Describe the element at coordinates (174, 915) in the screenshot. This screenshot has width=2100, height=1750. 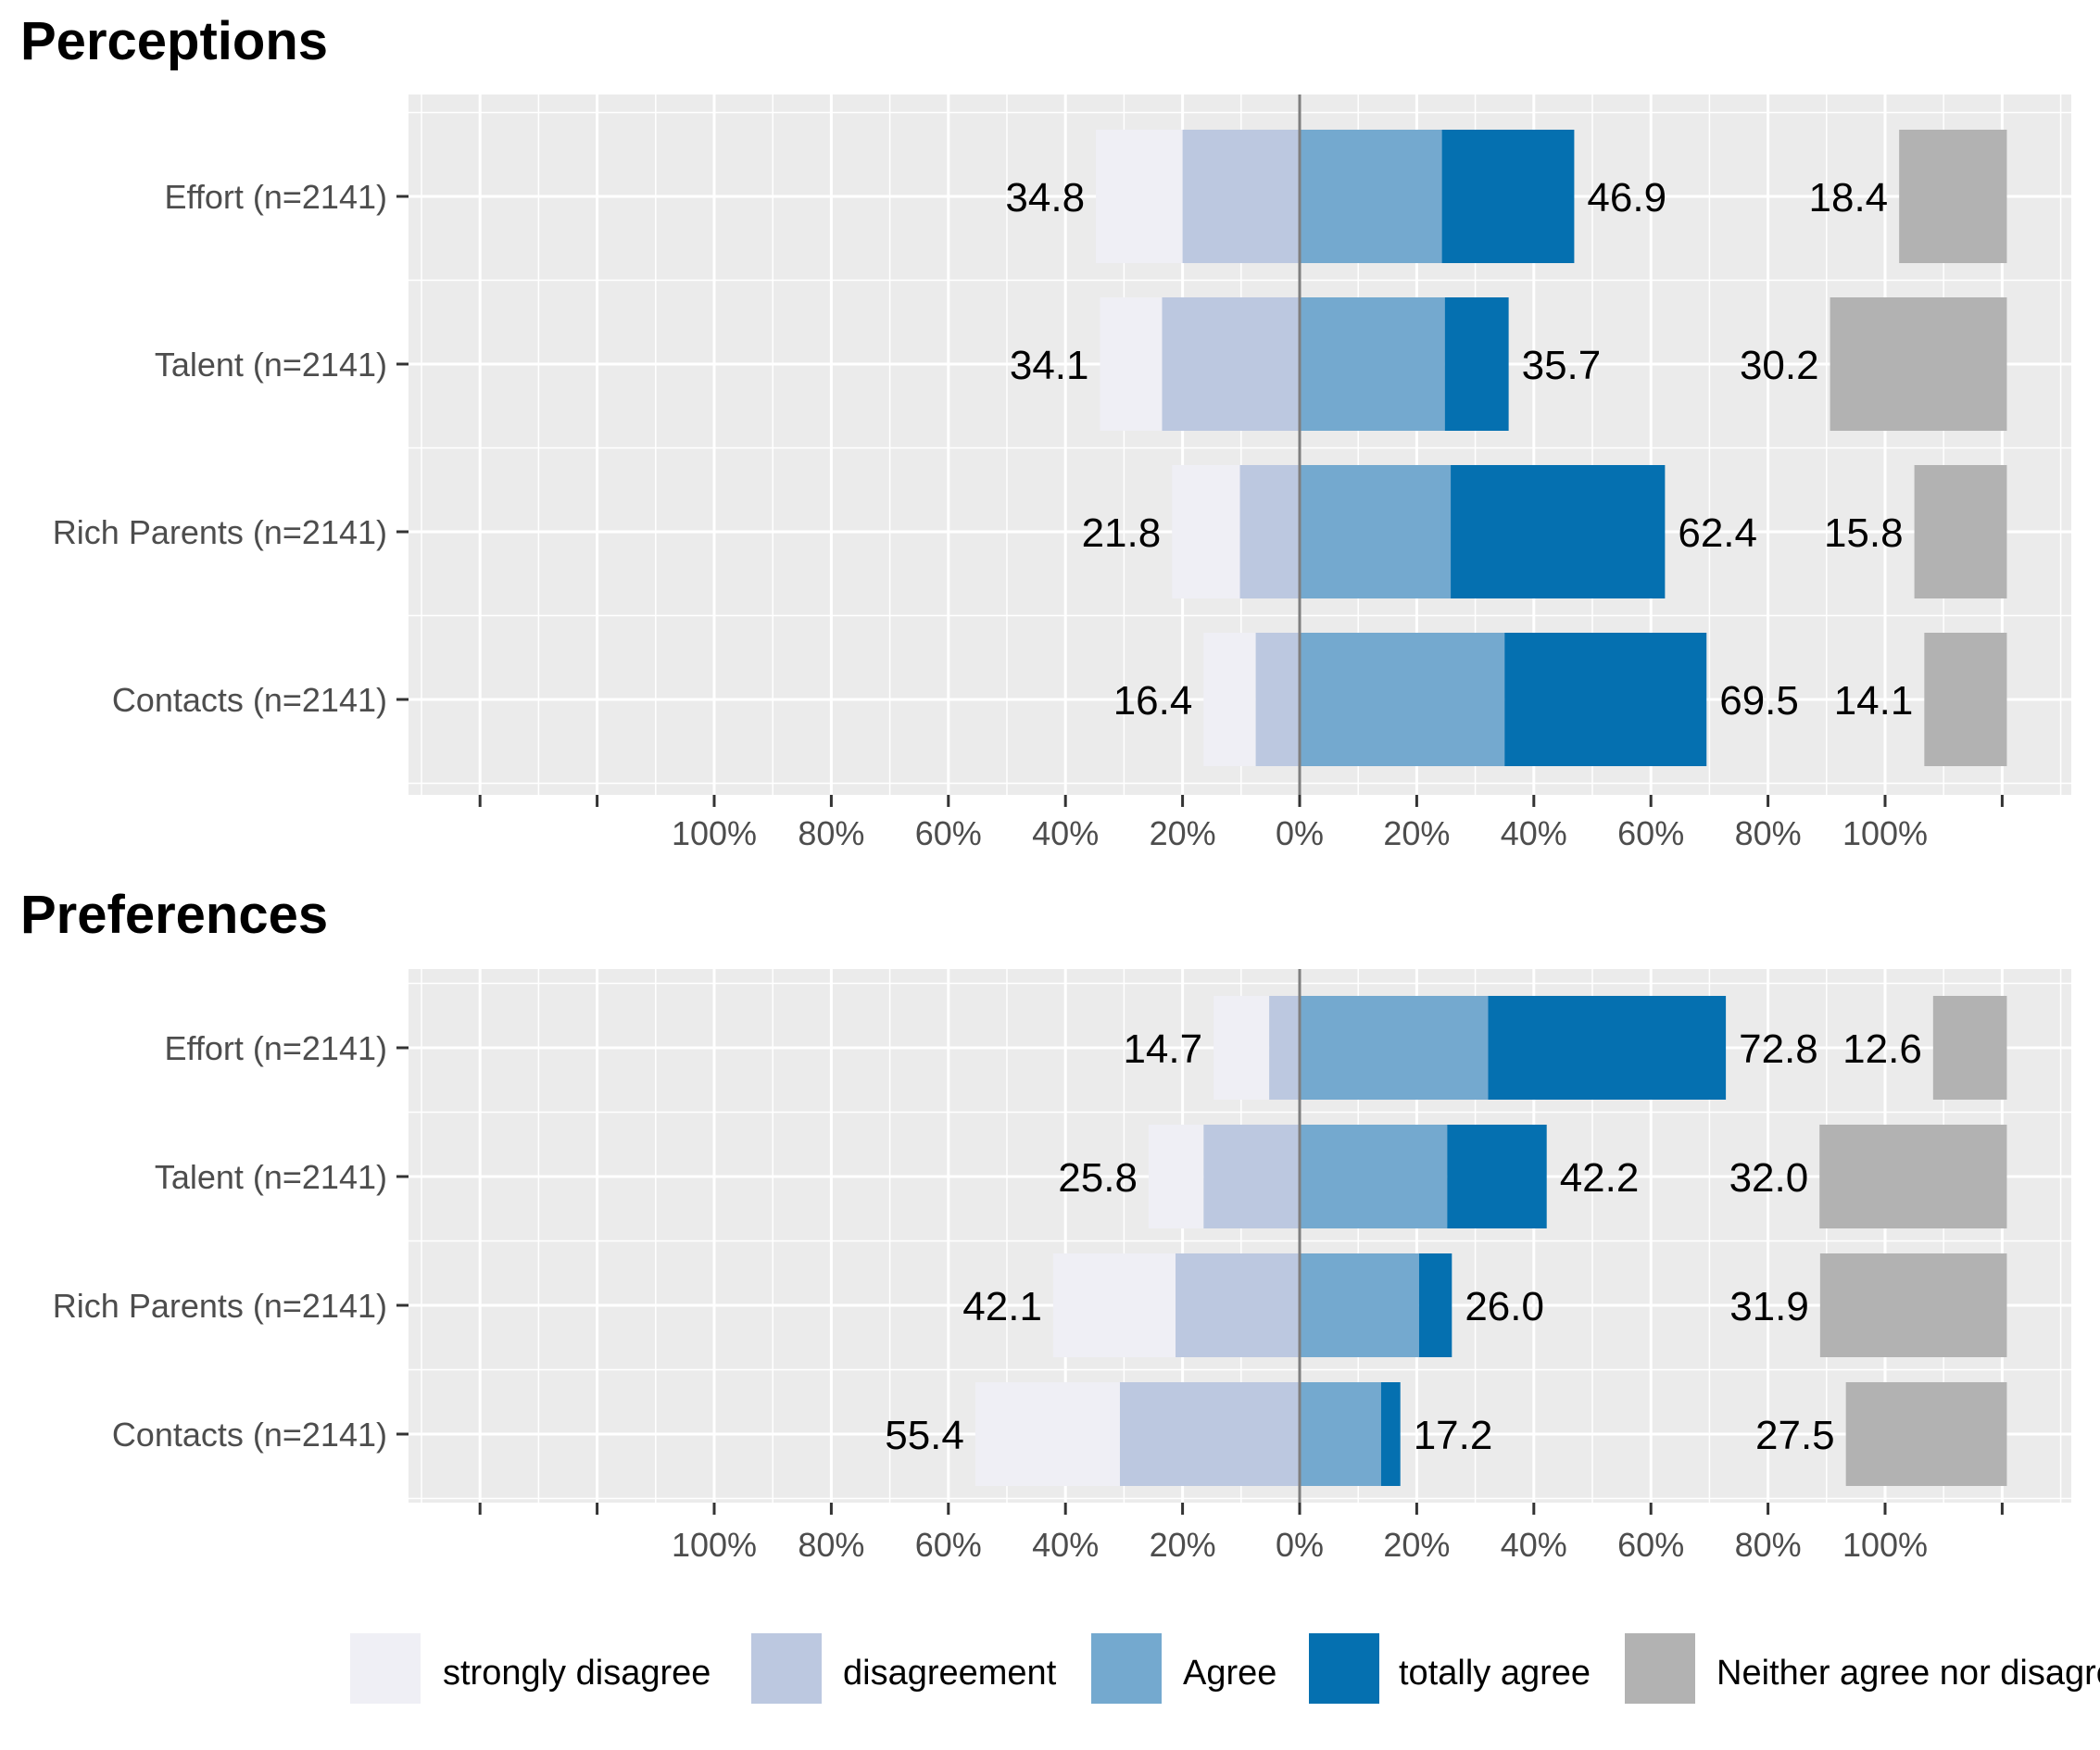
I see `panel-title: Preferences` at that location.